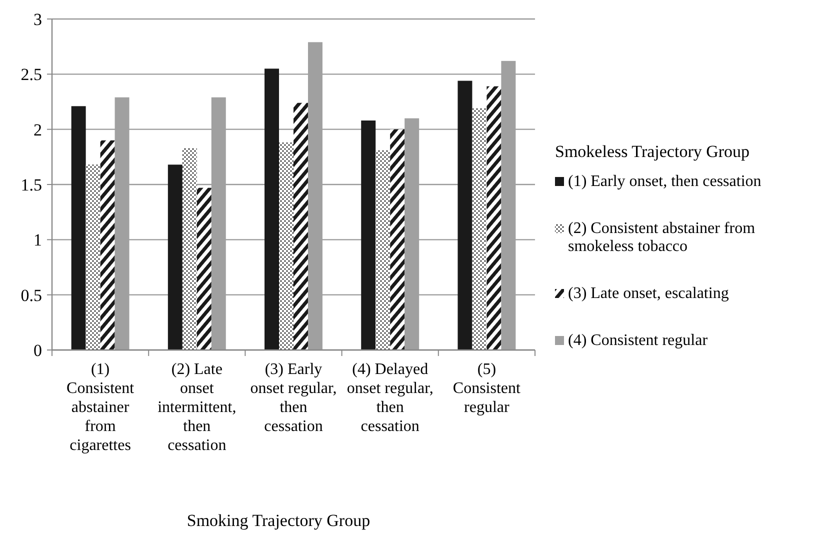 The height and width of the screenshot is (534, 813). What do you see at coordinates (31, 74) in the screenshot?
I see `y-tick-label: 2.5` at bounding box center [31, 74].